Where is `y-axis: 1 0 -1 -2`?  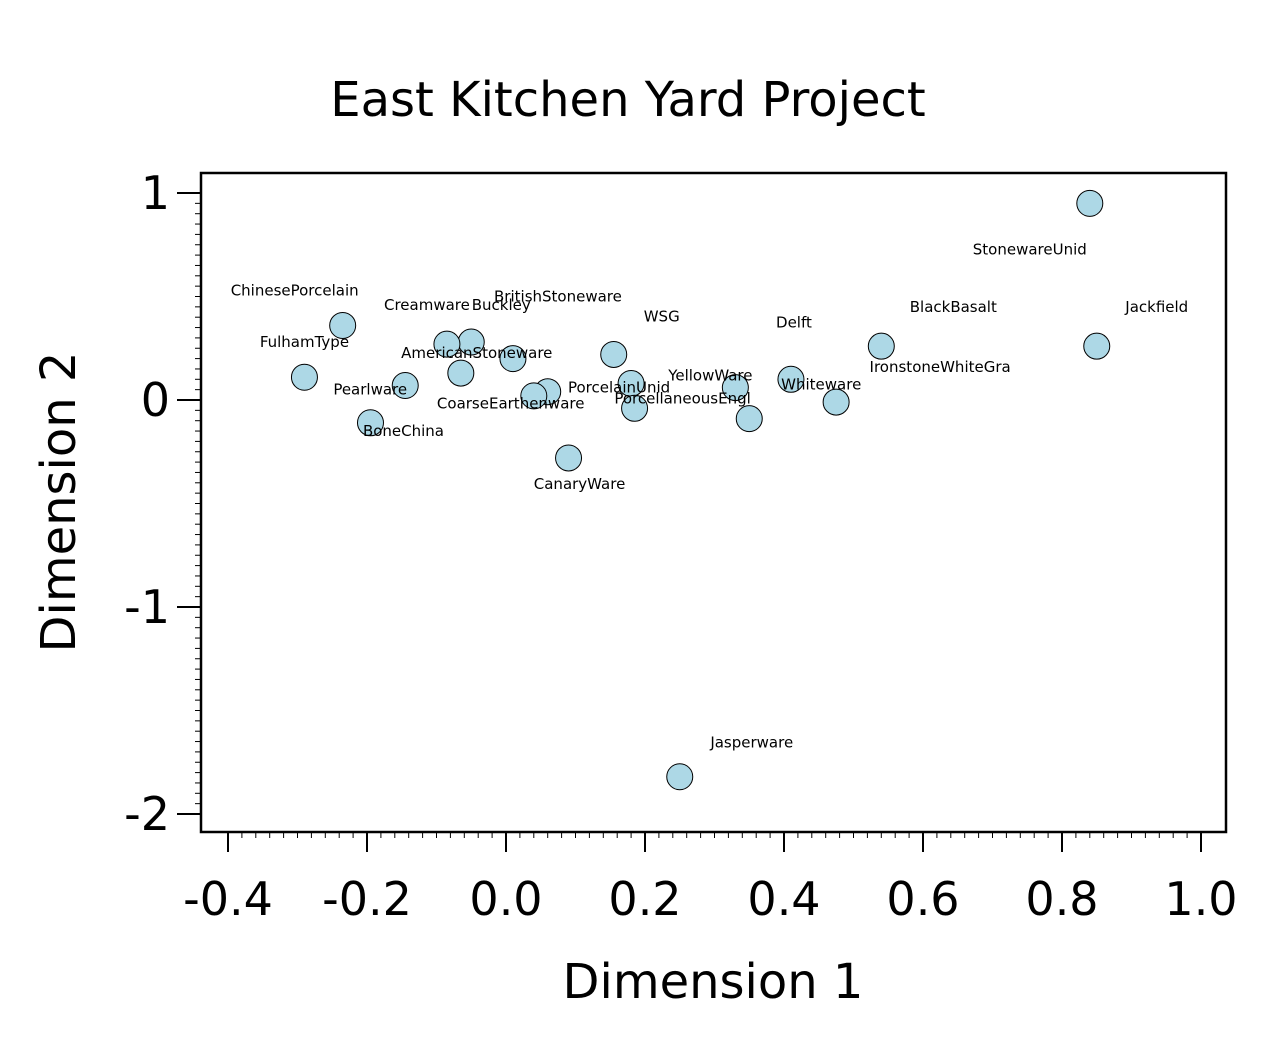 y-axis: 1 0 -1 -2 is located at coordinates (162, 503).